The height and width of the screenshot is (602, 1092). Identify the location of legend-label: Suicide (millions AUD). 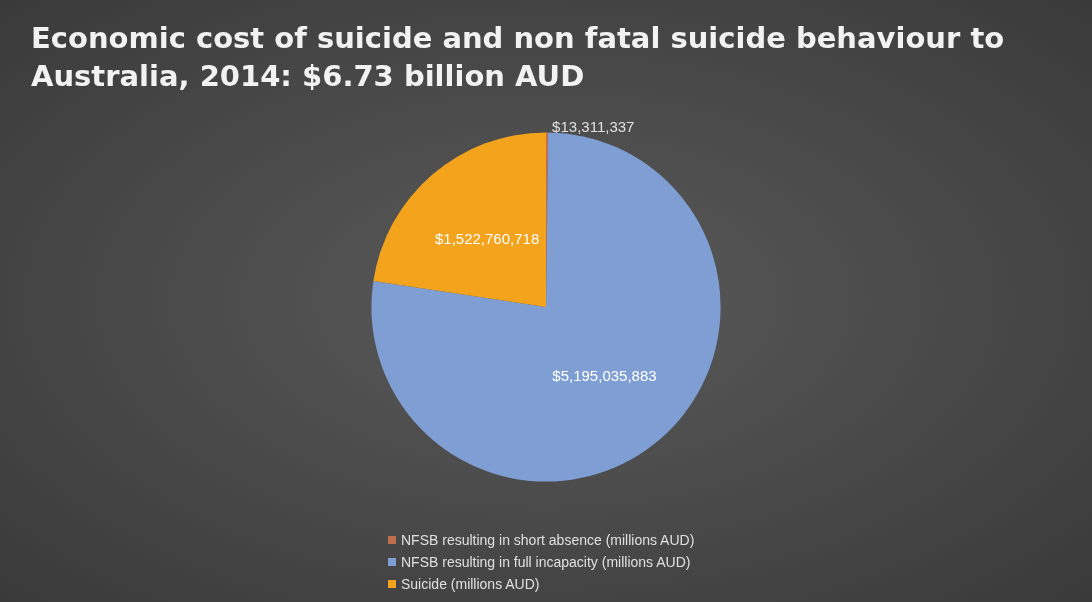
(470, 584).